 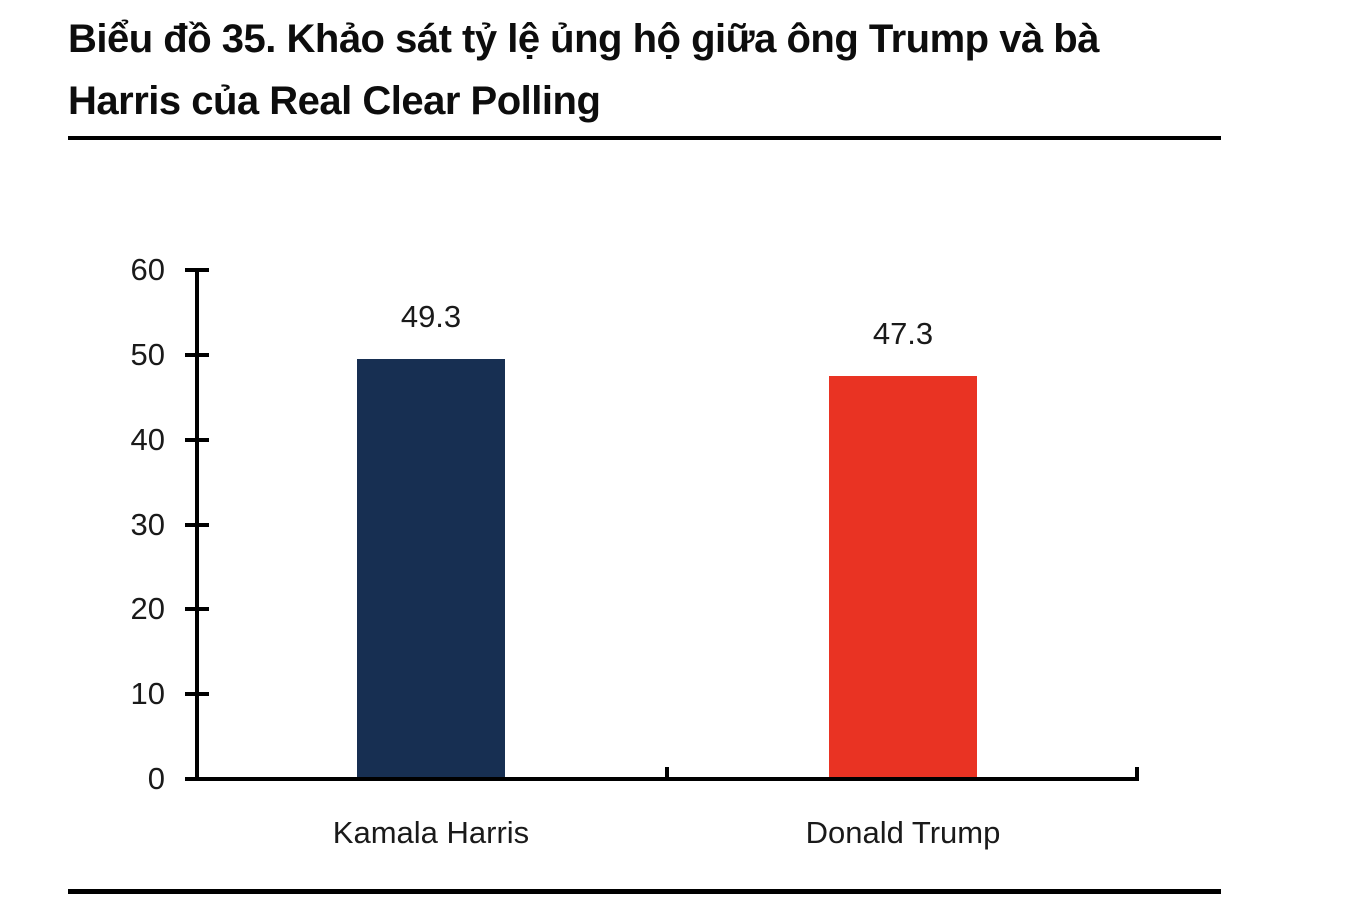 I want to click on bar-value-label: 47.3, so click(x=903, y=333).